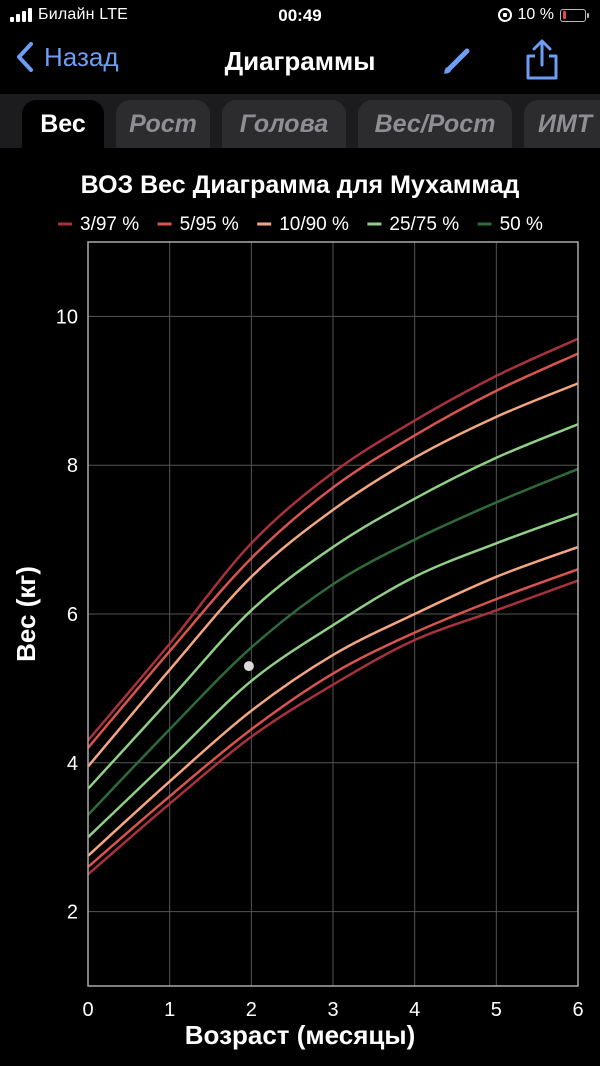 This screenshot has height=1066, width=600. Describe the element at coordinates (300, 1035) in the screenshot. I see `x-axis-label: Возраст (месяцы)` at that location.